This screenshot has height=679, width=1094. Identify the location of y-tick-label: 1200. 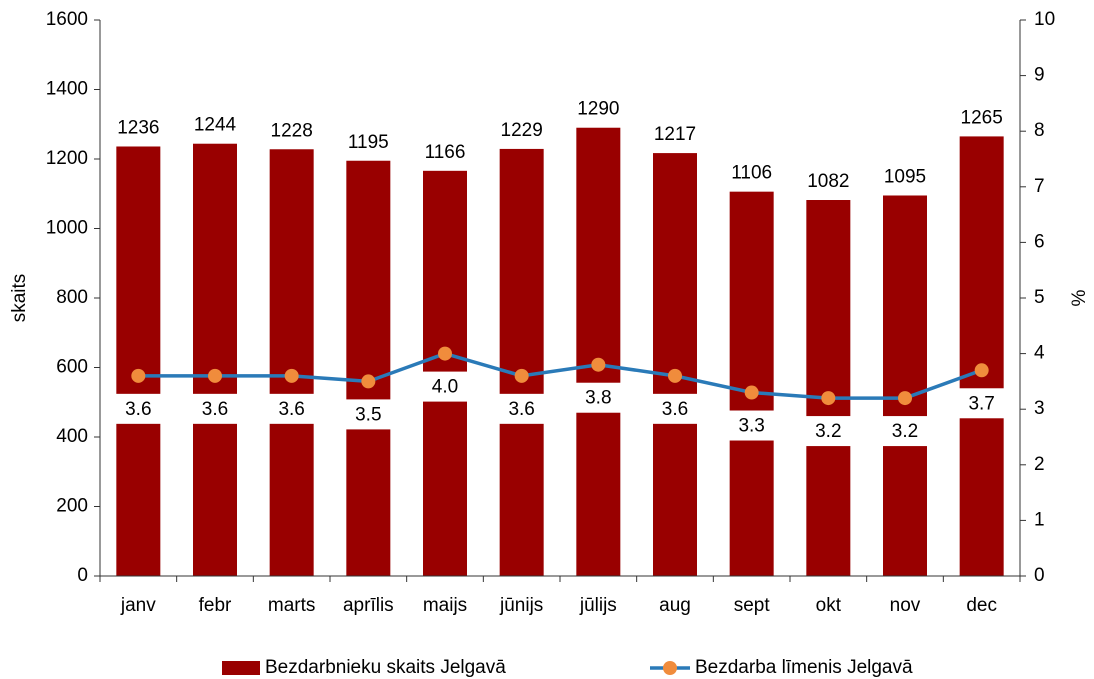
(67, 158).